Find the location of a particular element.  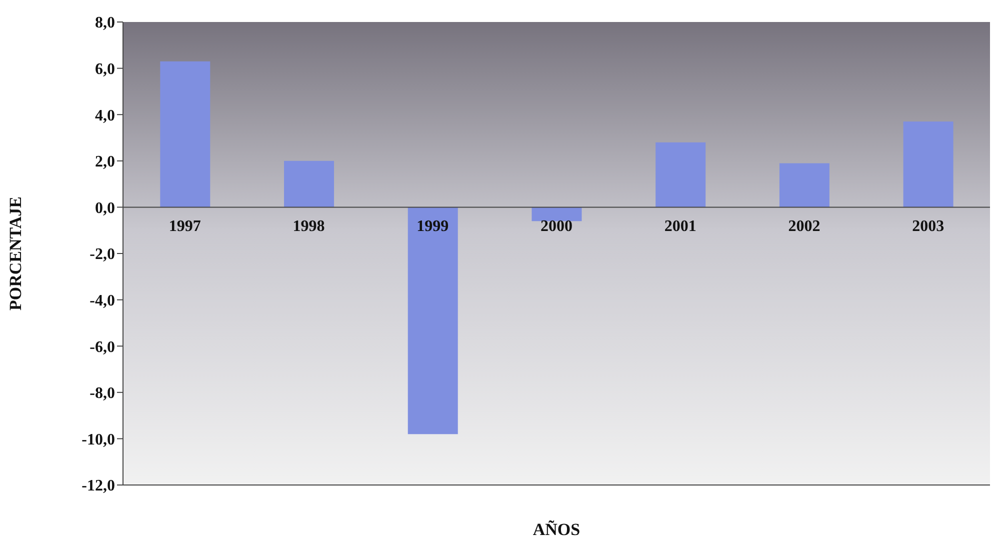

y-tick-label: 4,0 is located at coordinates (105, 115).